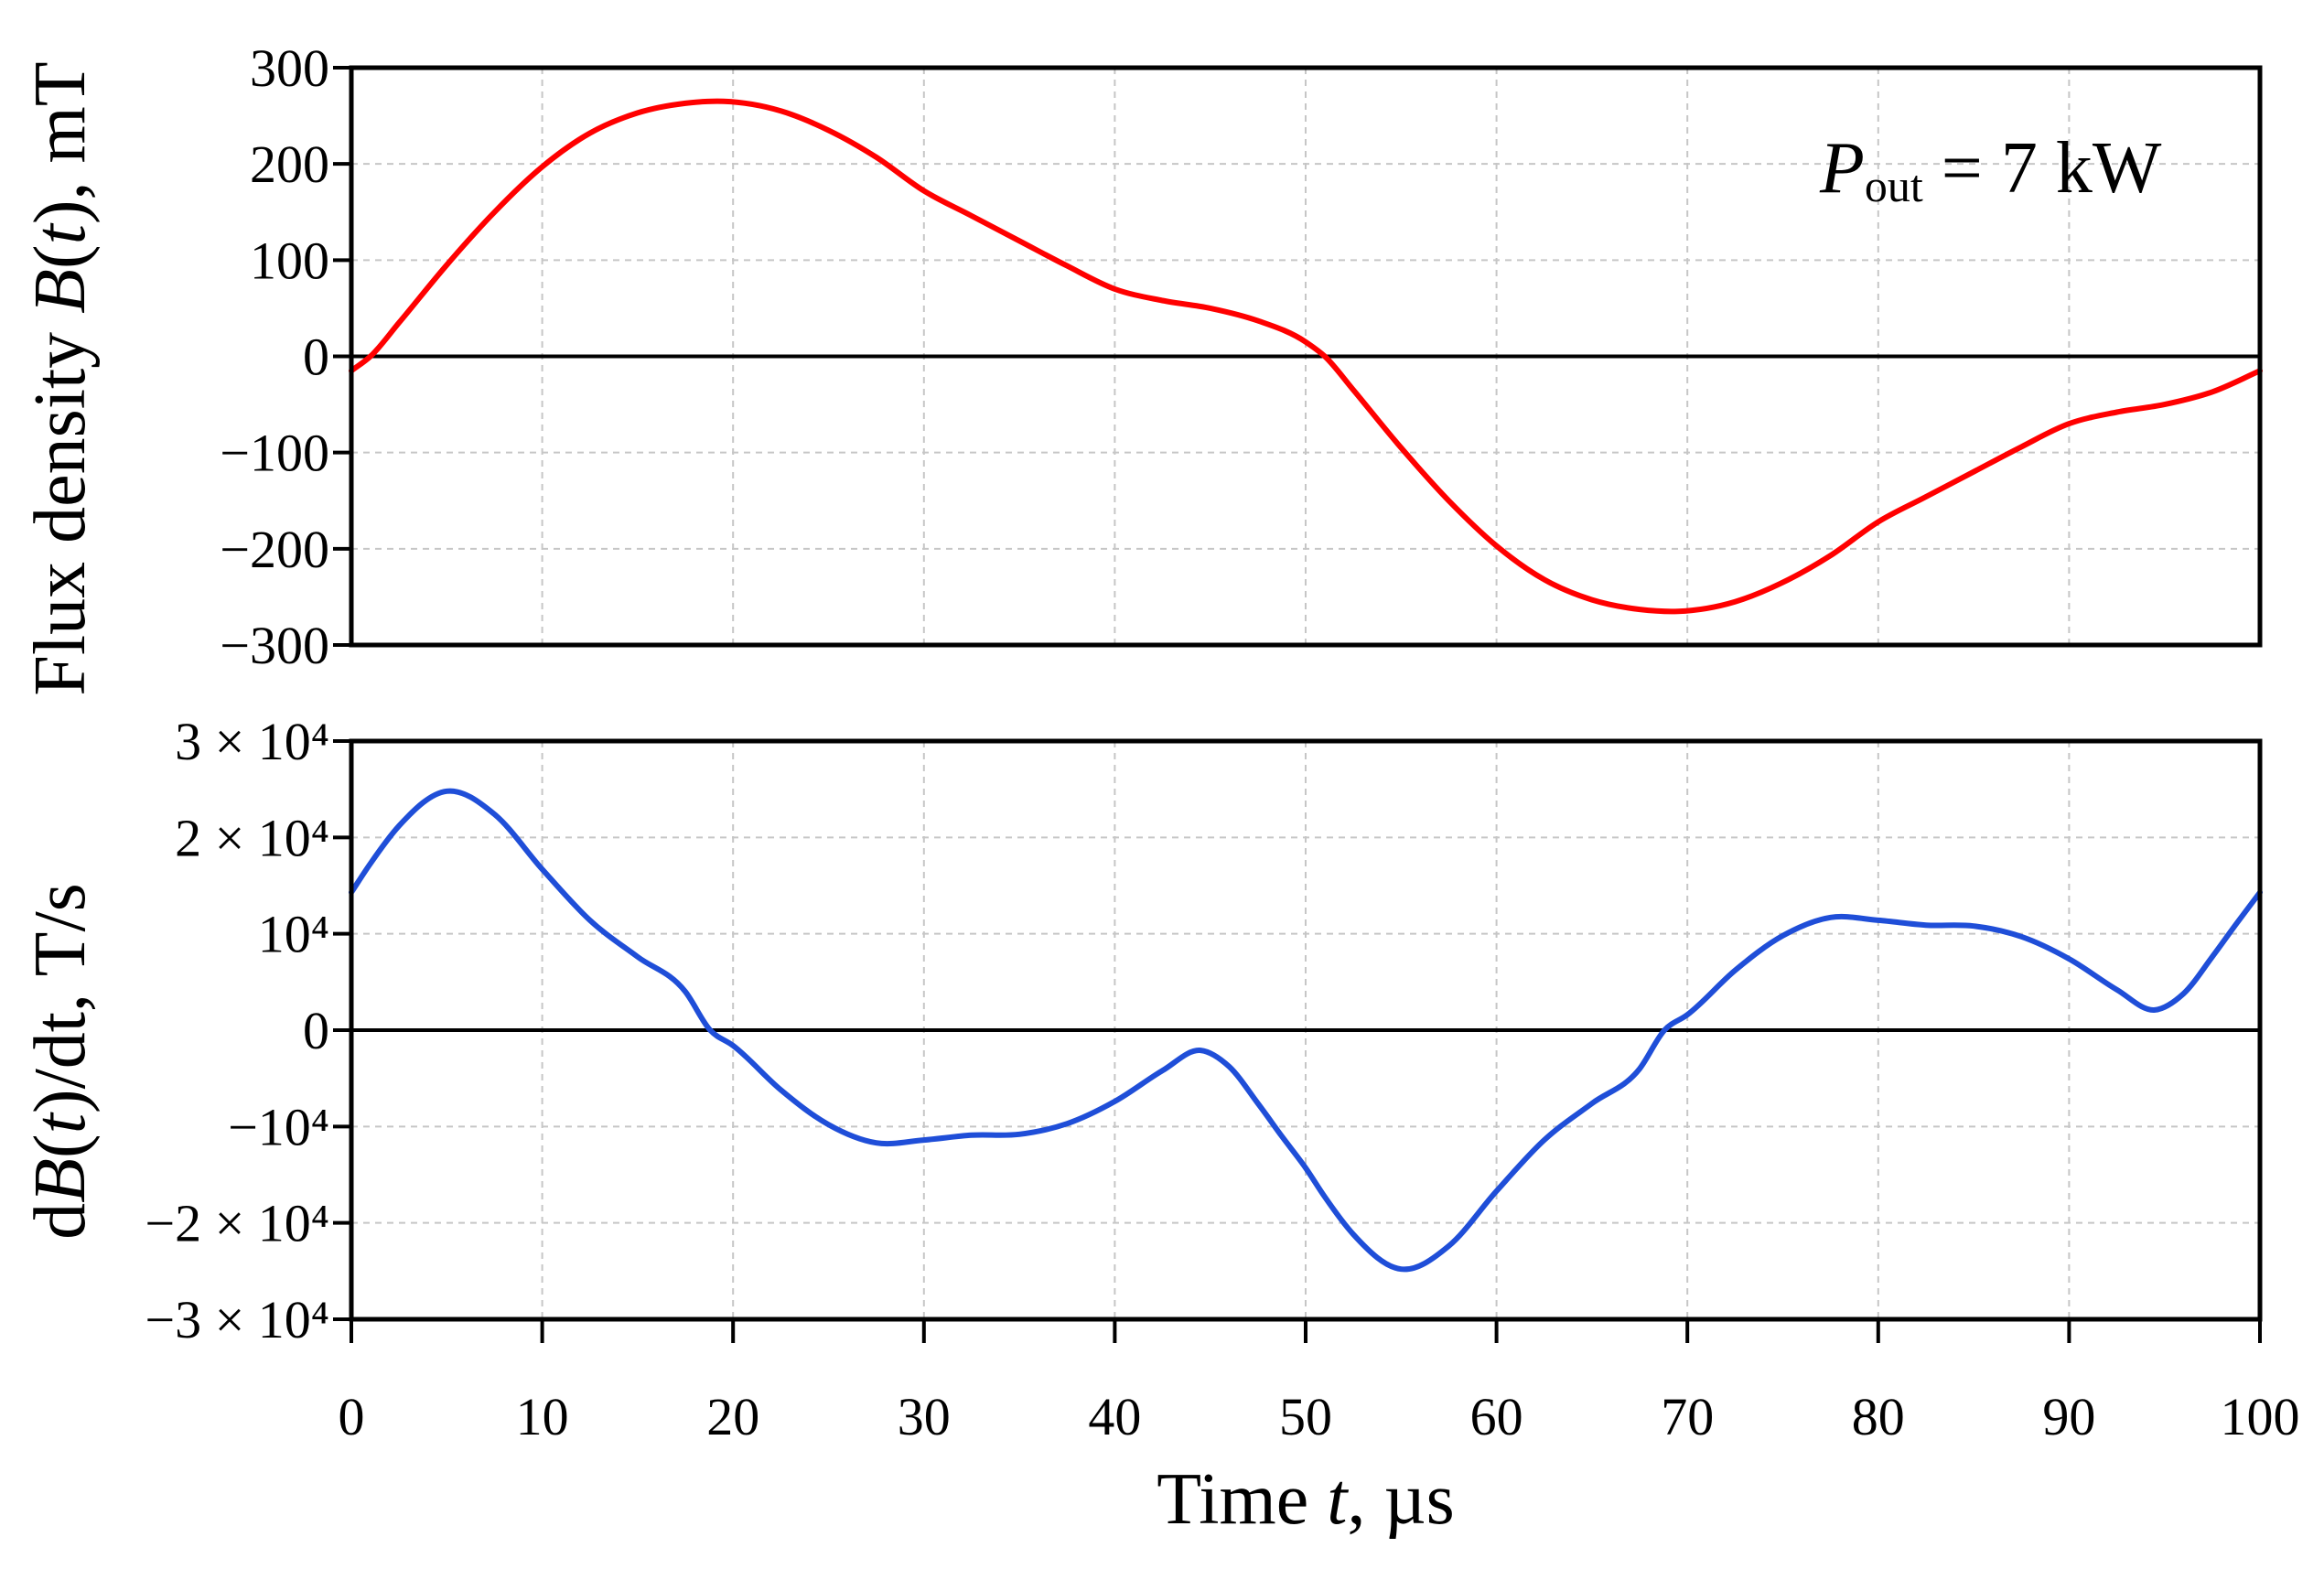  Describe the element at coordinates (1496, 1416) in the screenshot. I see `time-x-tick-label: 60` at that location.